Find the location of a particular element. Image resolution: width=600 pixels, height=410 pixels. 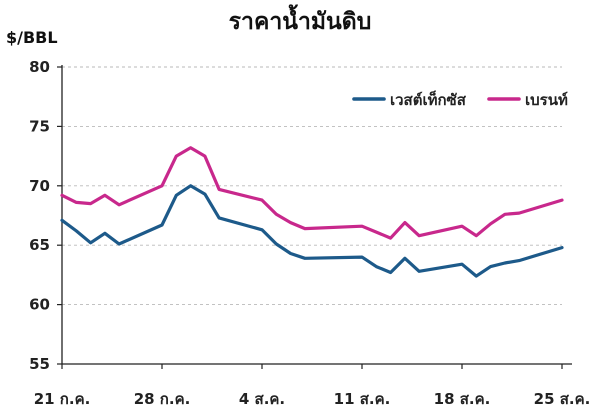

y-tick-label: 55 is located at coordinates (39, 364).